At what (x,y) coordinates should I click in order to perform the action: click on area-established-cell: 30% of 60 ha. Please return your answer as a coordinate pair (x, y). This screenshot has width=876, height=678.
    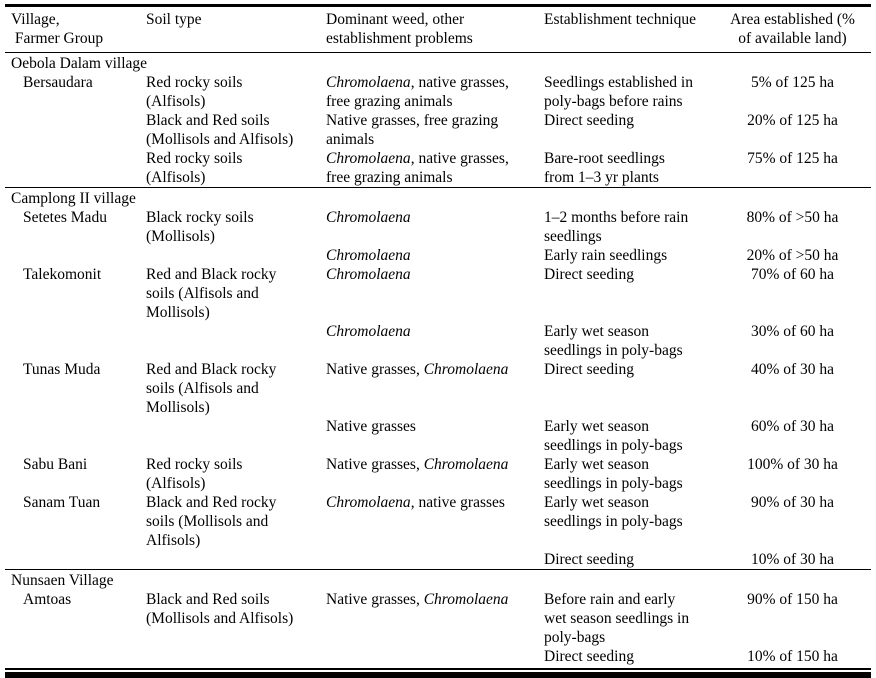
    Looking at the image, I should click on (792, 331).